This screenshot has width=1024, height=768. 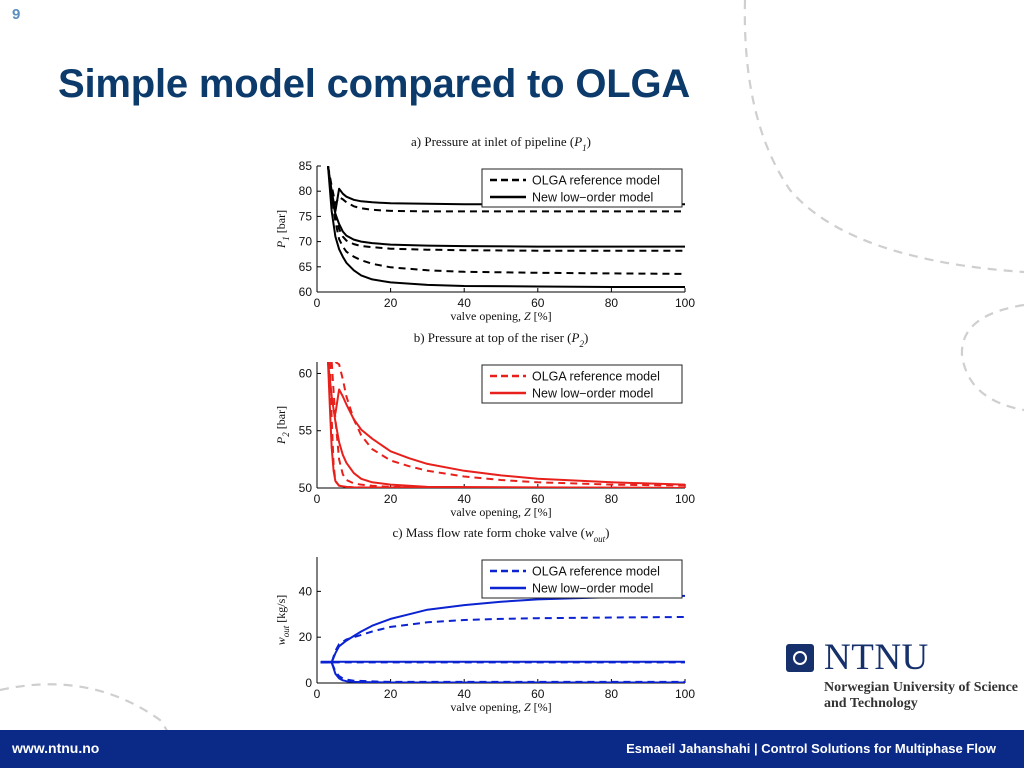 I want to click on ntnu-logo-mark-icon, so click(x=800, y=658).